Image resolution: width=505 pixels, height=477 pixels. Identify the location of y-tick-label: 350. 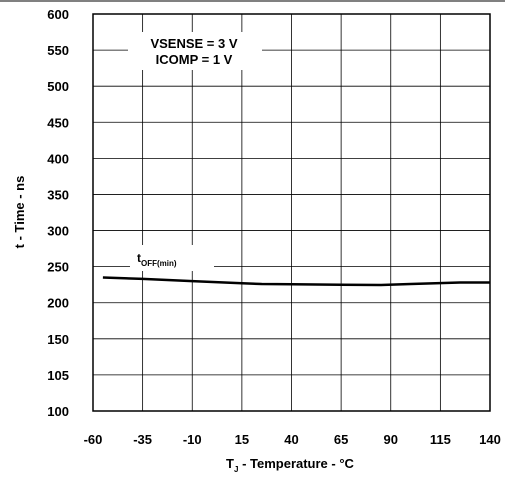
(58, 194).